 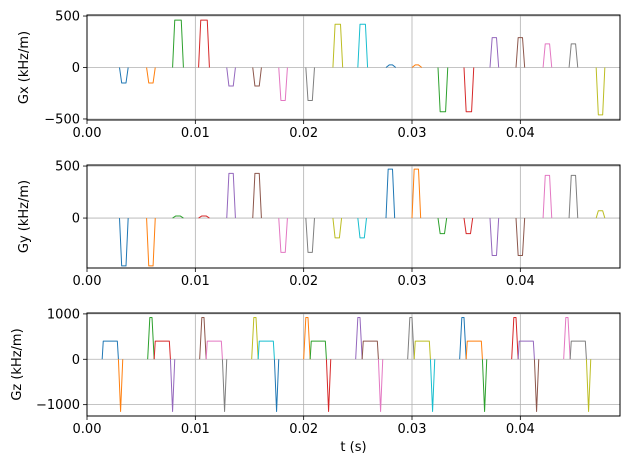 What do you see at coordinates (24, 67) in the screenshot?
I see `y-axis-label: Gx (kHz/m)` at bounding box center [24, 67].